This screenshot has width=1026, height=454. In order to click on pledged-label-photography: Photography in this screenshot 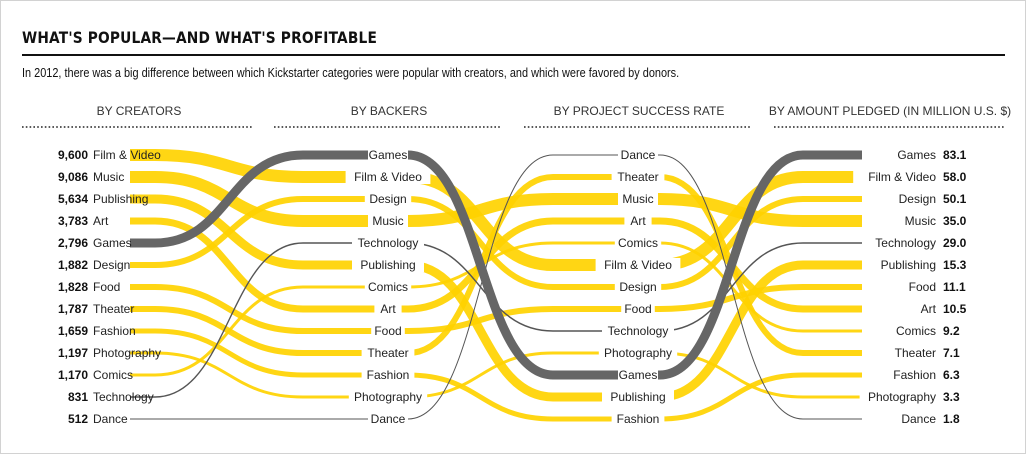, I will do `click(902, 397)`.